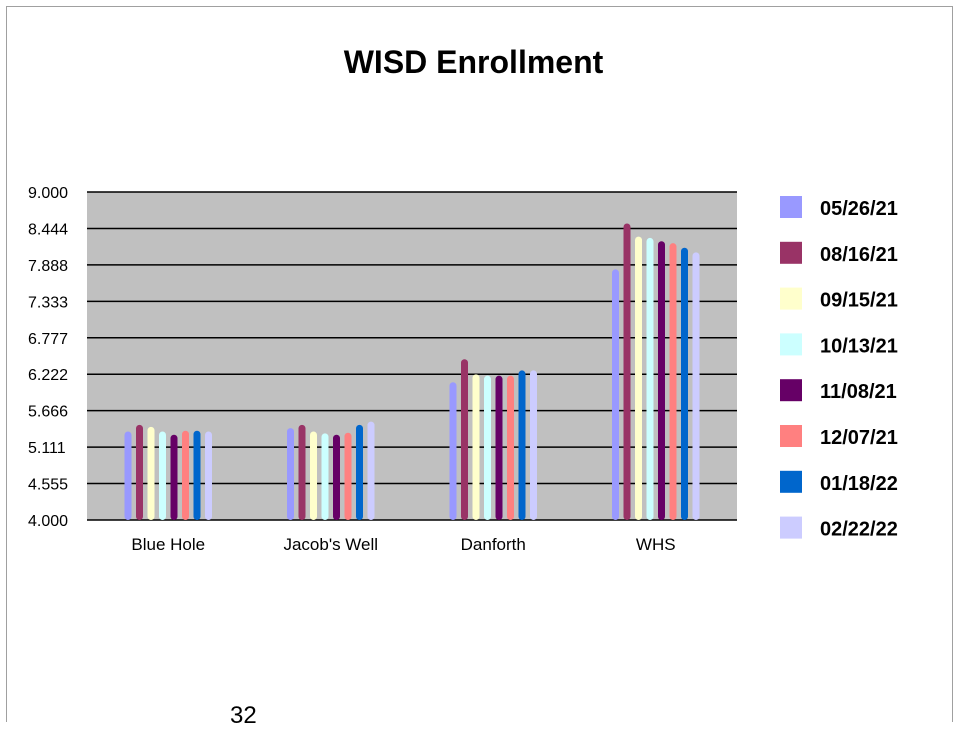 The width and height of the screenshot is (959, 730). What do you see at coordinates (859, 255) in the screenshot?
I see `legend-label: 08/16/21` at bounding box center [859, 255].